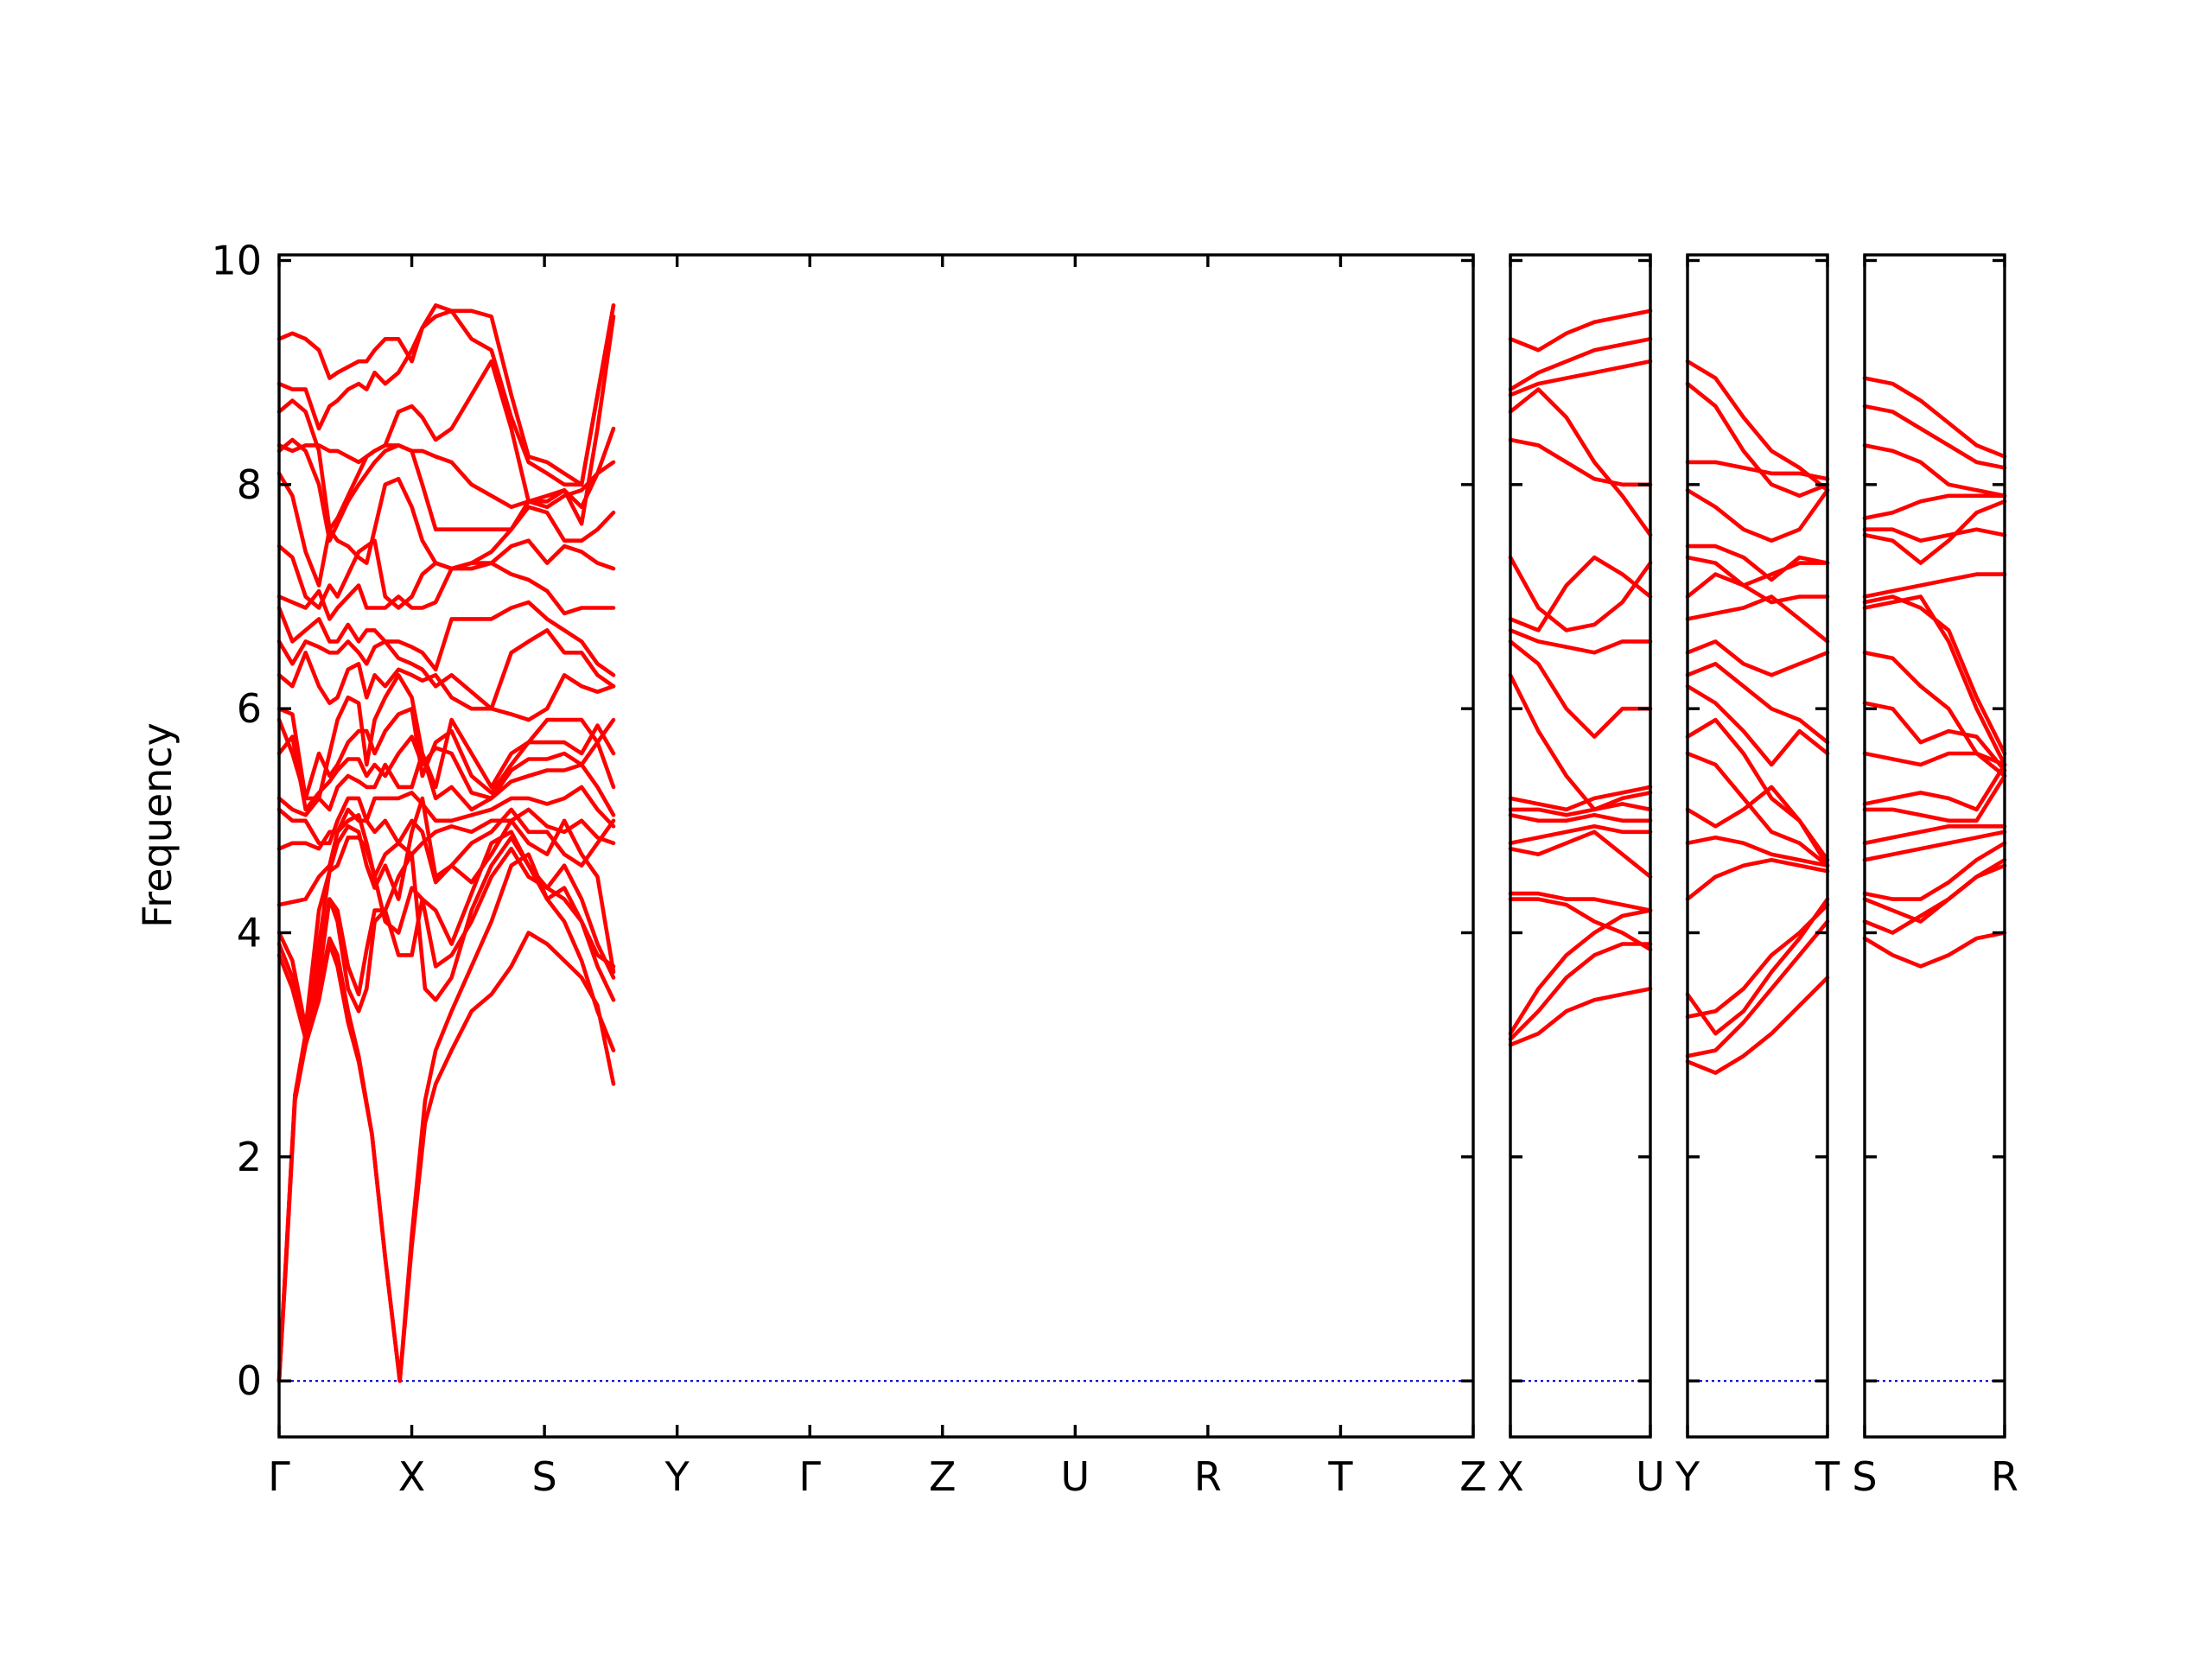 Image resolution: width=2212 pixels, height=1659 pixels. What do you see at coordinates (249, 932) in the screenshot?
I see `y-tick-label: 4` at bounding box center [249, 932].